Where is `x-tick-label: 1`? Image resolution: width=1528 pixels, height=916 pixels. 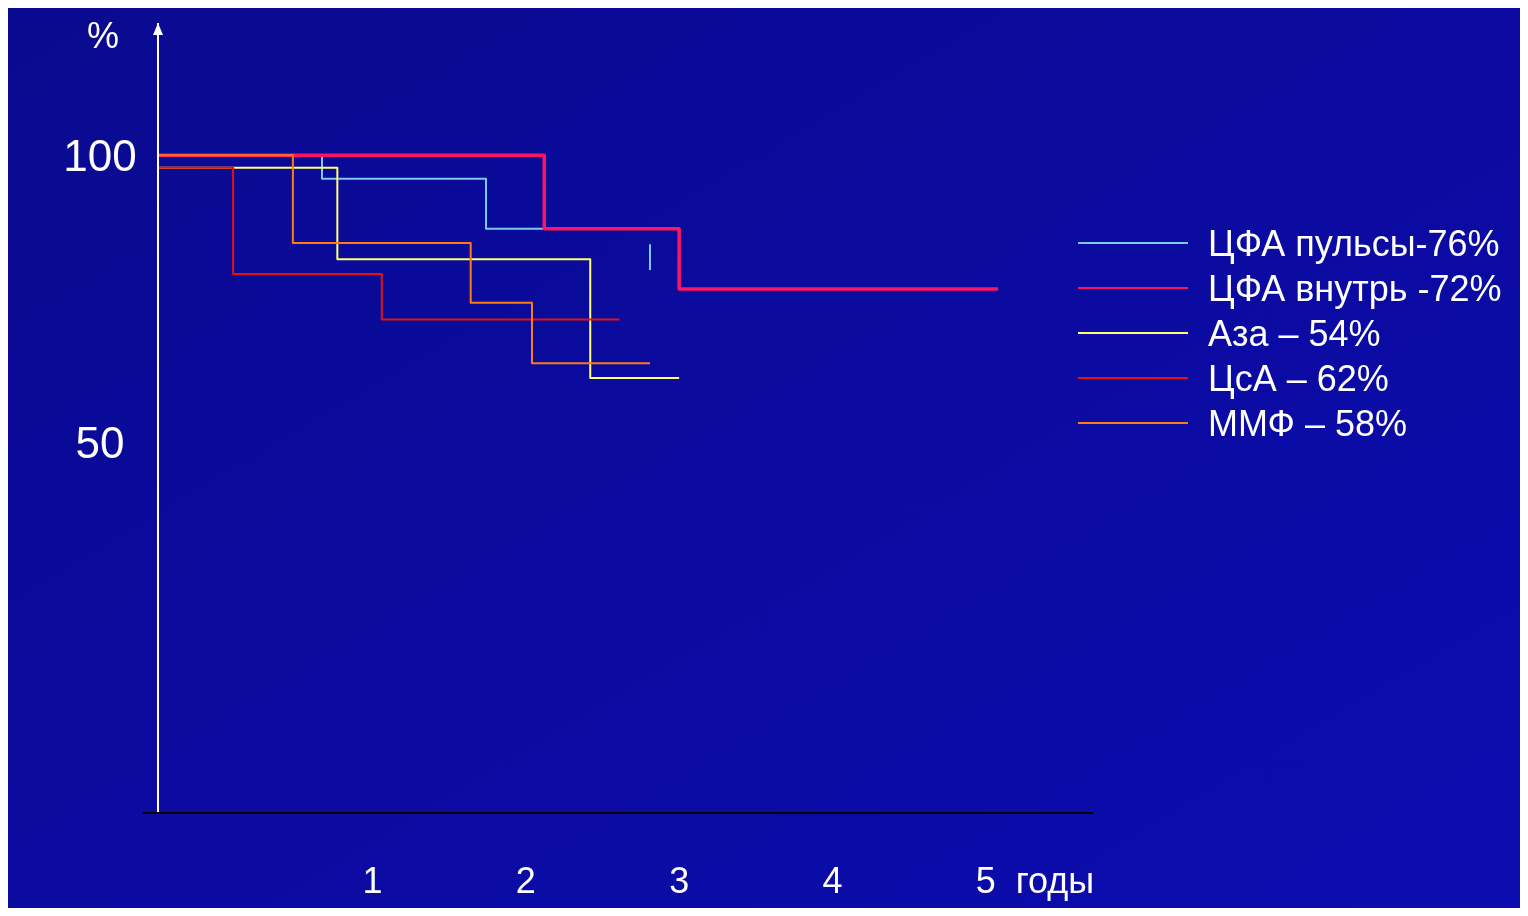 x-tick-label: 1 is located at coordinates (372, 880).